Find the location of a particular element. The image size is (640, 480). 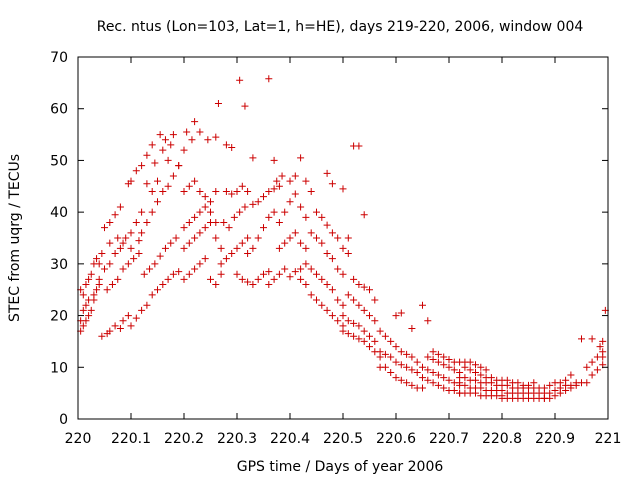

x-tick-label: 220.6 is located at coordinates (396, 439).